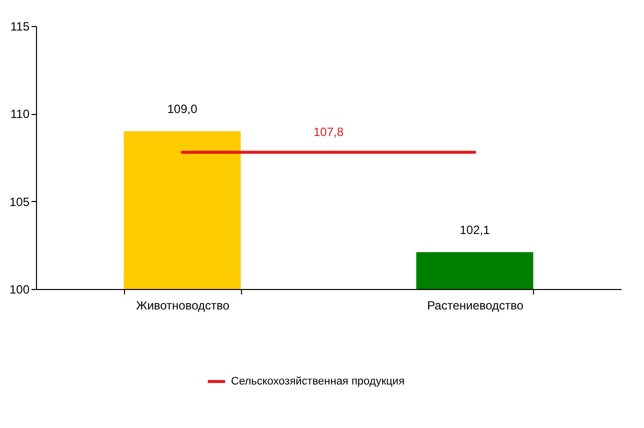 The height and width of the screenshot is (428, 644). What do you see at coordinates (475, 230) in the screenshot?
I see `data-label: 102,1` at bounding box center [475, 230].